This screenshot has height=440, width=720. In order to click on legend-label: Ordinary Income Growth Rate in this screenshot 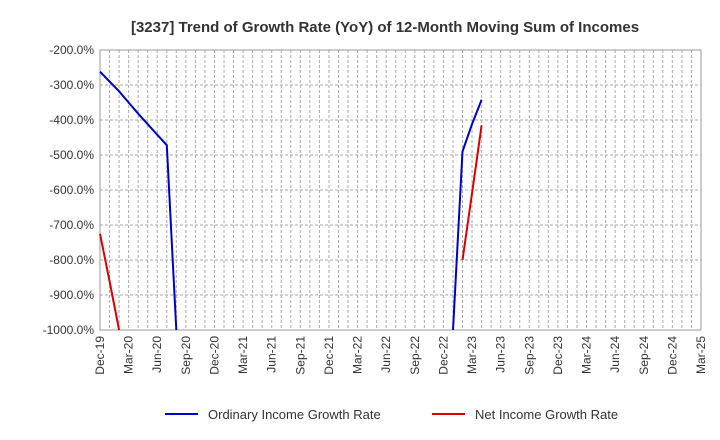, I will do `click(294, 414)`.